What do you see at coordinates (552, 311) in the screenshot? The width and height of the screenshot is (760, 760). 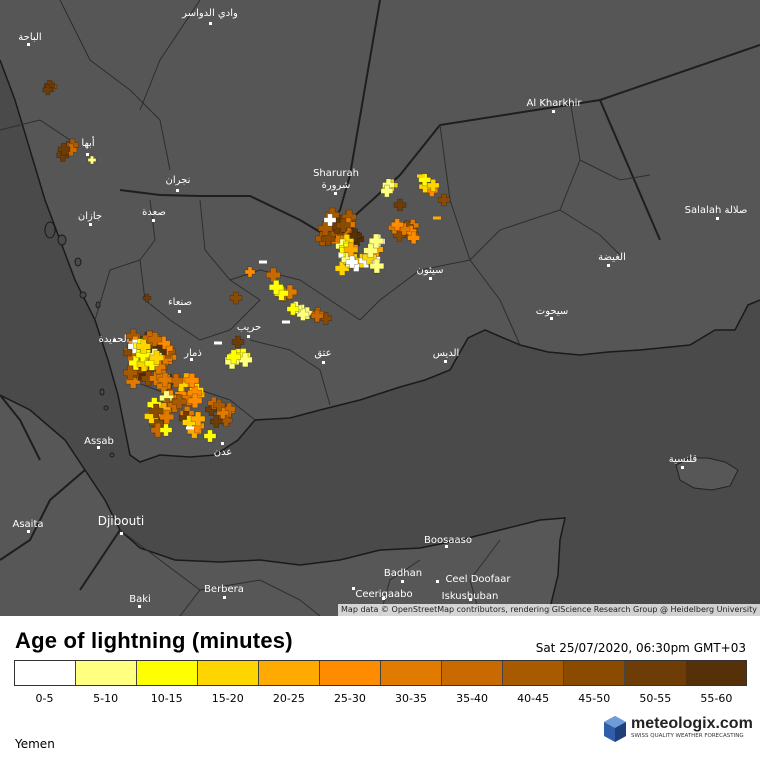 I see `place-label-sayhut: سيحوت` at bounding box center [552, 311].